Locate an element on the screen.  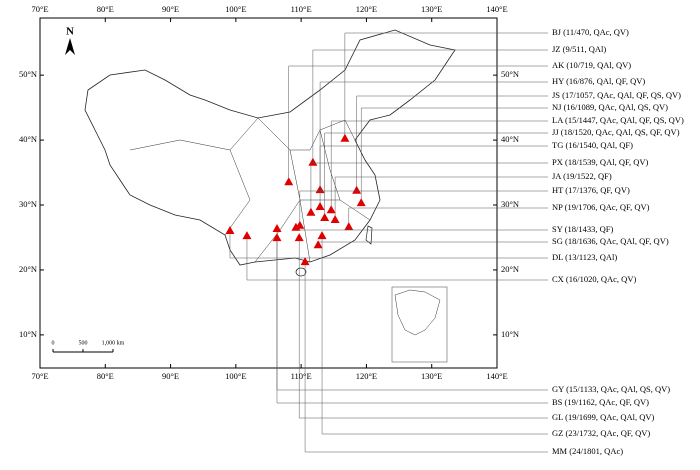
inset-outline is located at coordinates (417, 312).